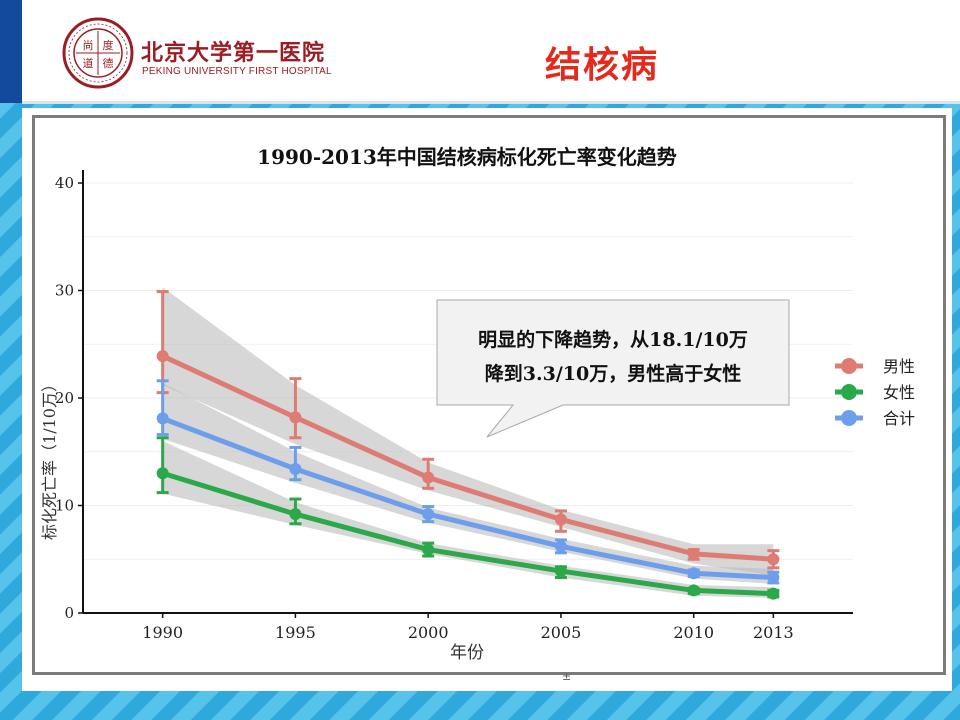 The image size is (960, 720). I want to click on svg-text: 道, so click(88, 63).